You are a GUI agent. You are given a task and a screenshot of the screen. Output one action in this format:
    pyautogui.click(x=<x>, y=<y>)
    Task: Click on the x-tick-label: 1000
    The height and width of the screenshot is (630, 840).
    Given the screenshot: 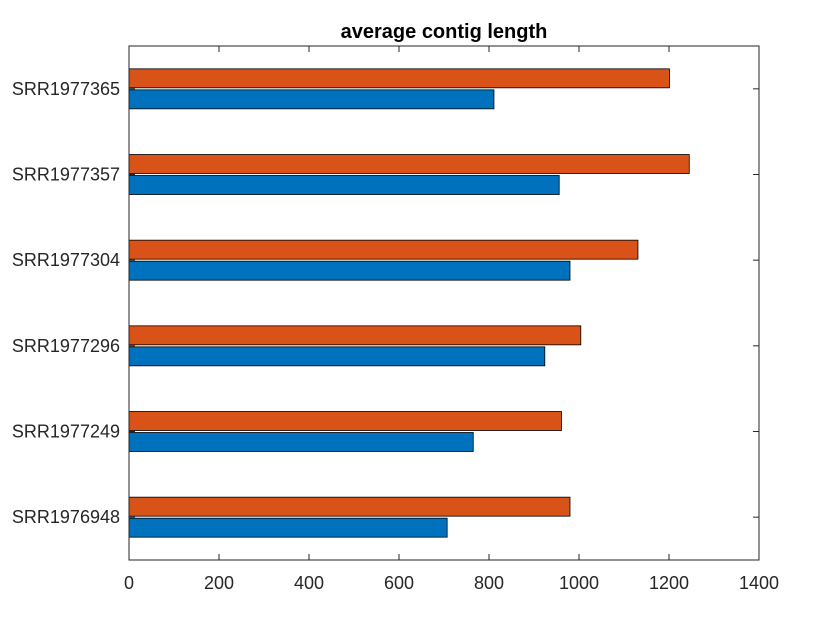 What is the action you would take?
    pyautogui.click(x=579, y=583)
    